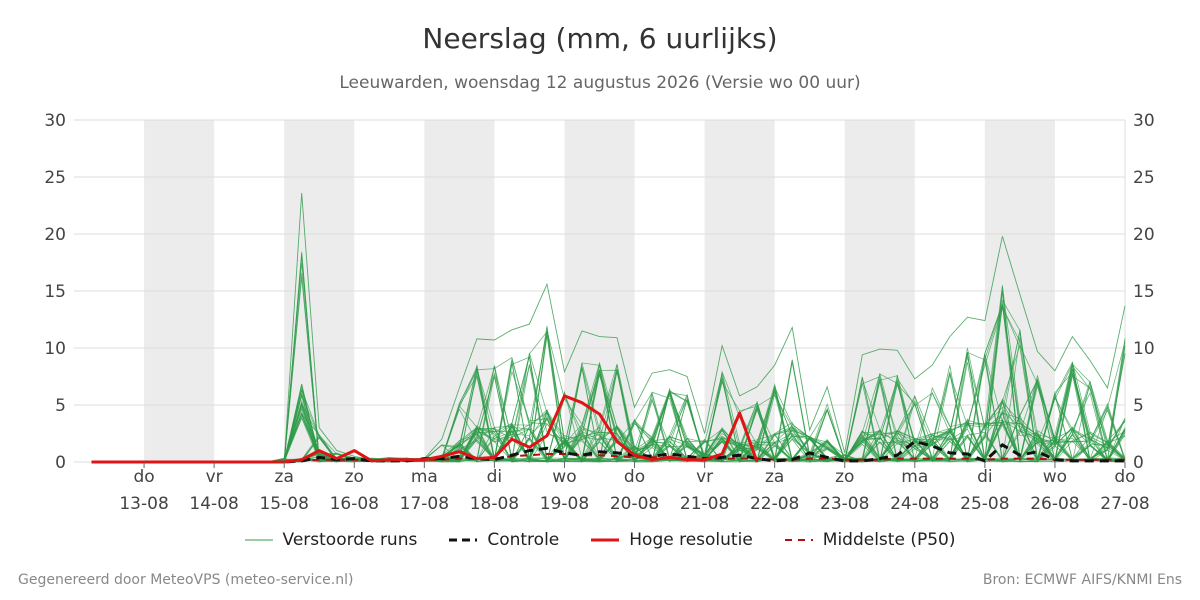 Image resolution: width=1200 pixels, height=600 pixels. I want to click on legend-item-control: Controle, so click(504, 540).